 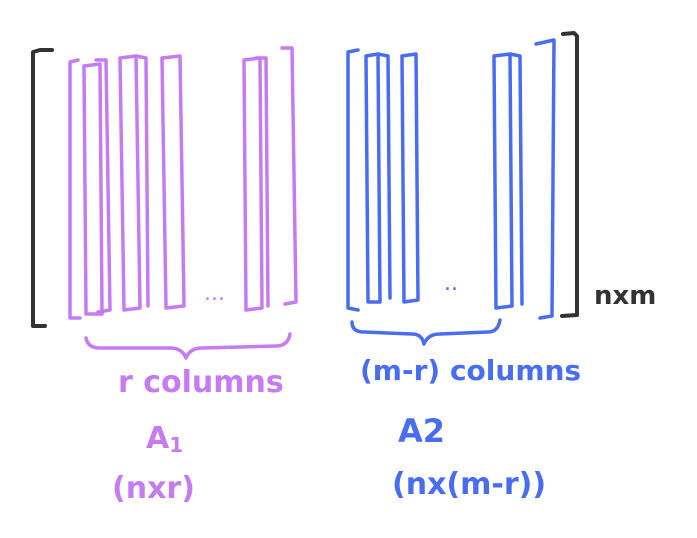 What do you see at coordinates (353, 180) in the screenshot?
I see `a2-left-bracket` at bounding box center [353, 180].